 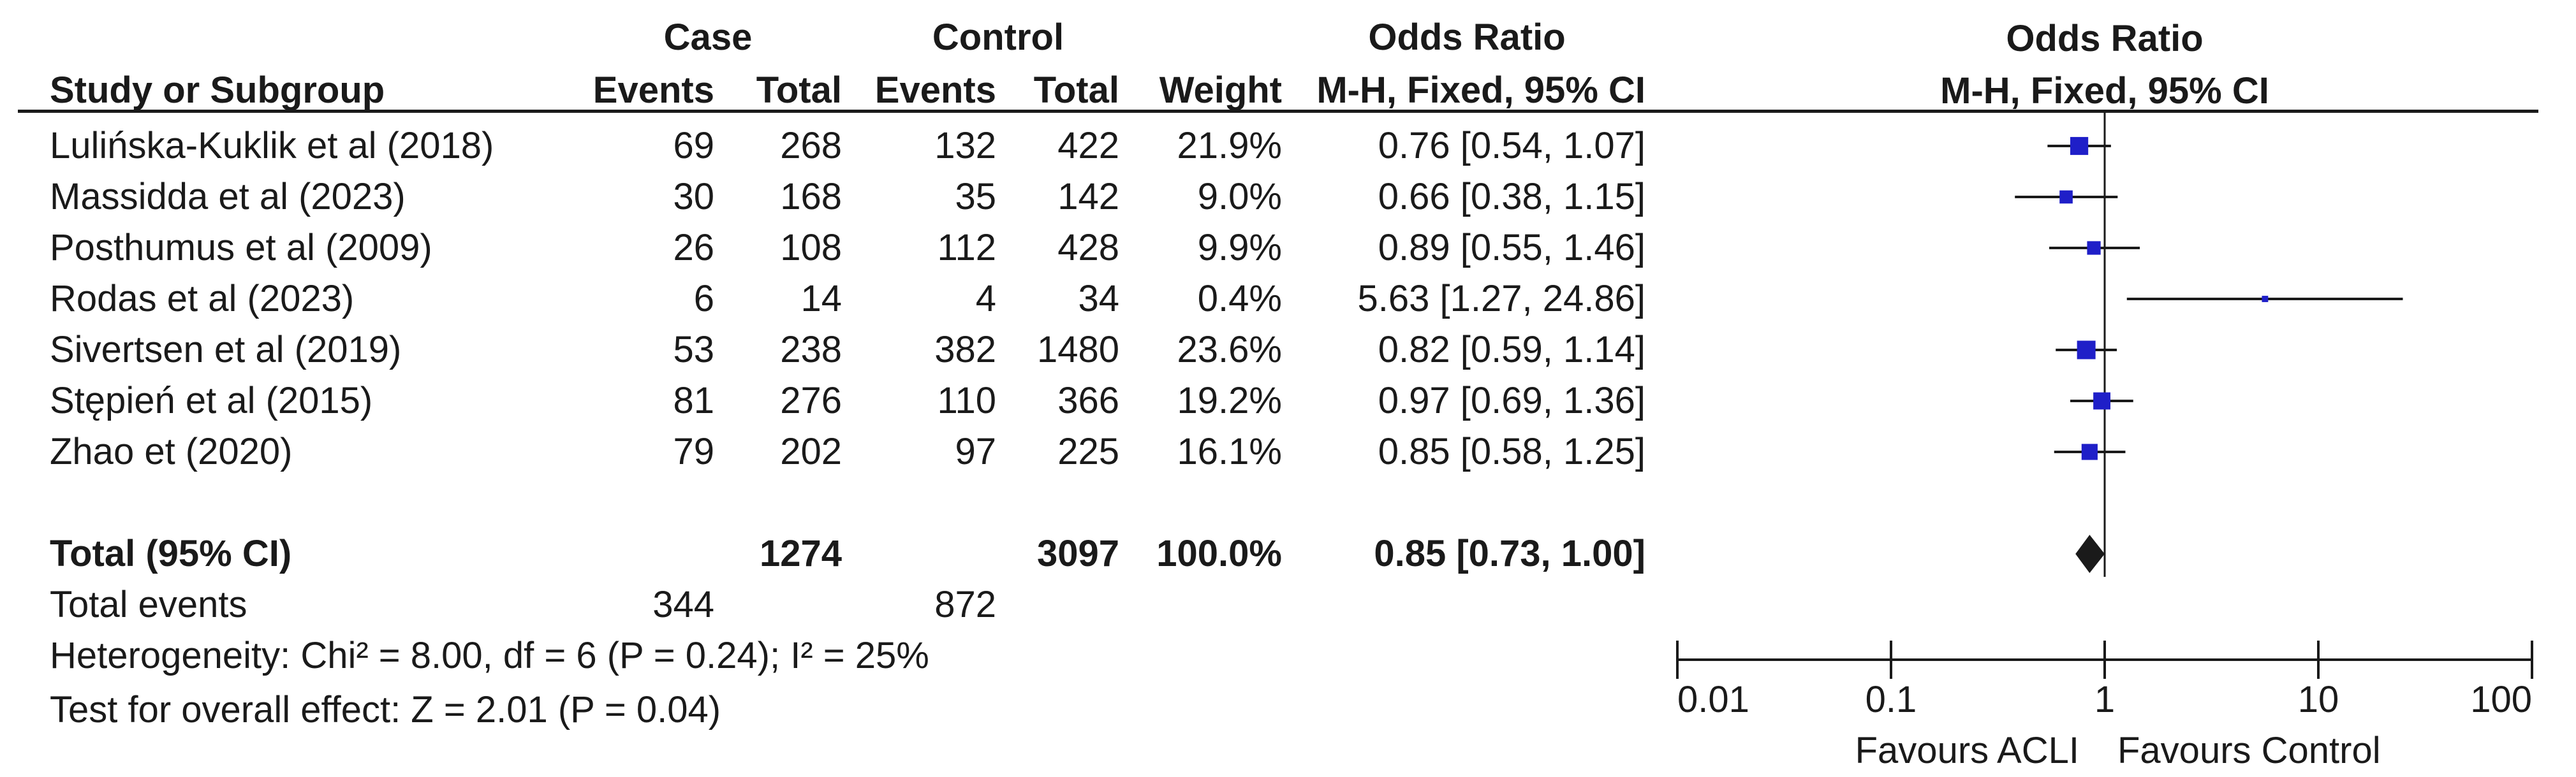 What do you see at coordinates (975, 451) in the screenshot?
I see `control-events: 97` at bounding box center [975, 451].